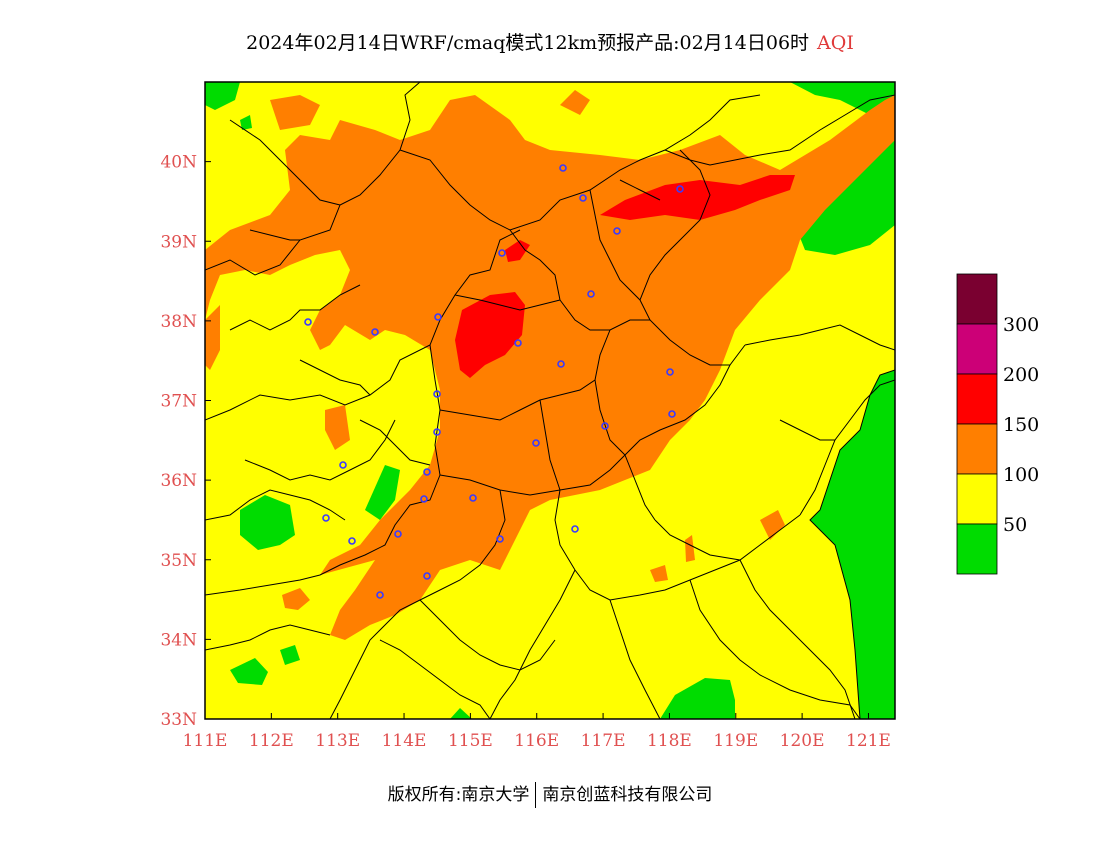  What do you see at coordinates (575, 102) in the screenshot?
I see `aqi-light-area-north2` at bounding box center [575, 102].